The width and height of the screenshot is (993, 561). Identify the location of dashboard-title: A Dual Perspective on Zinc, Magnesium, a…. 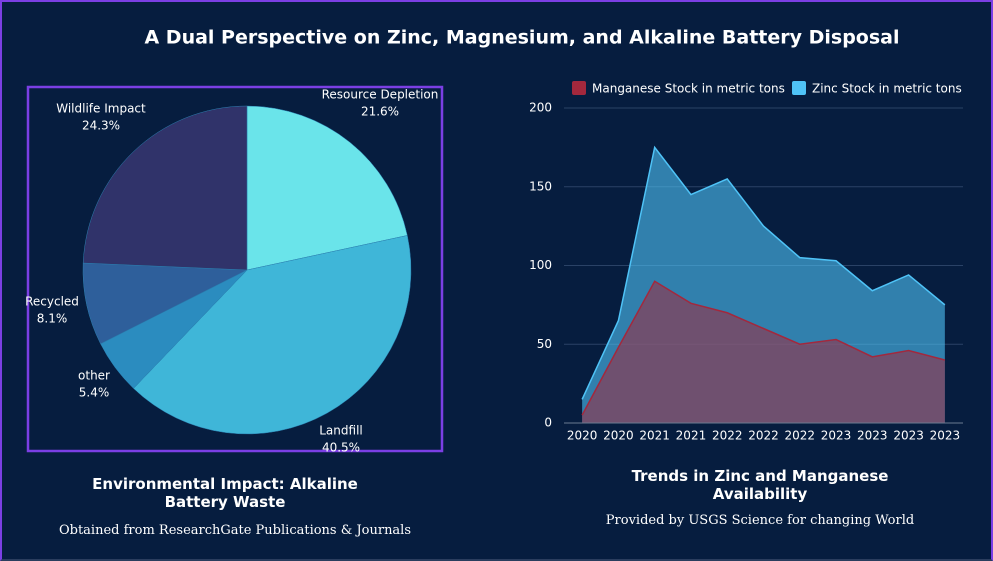
(521, 38).